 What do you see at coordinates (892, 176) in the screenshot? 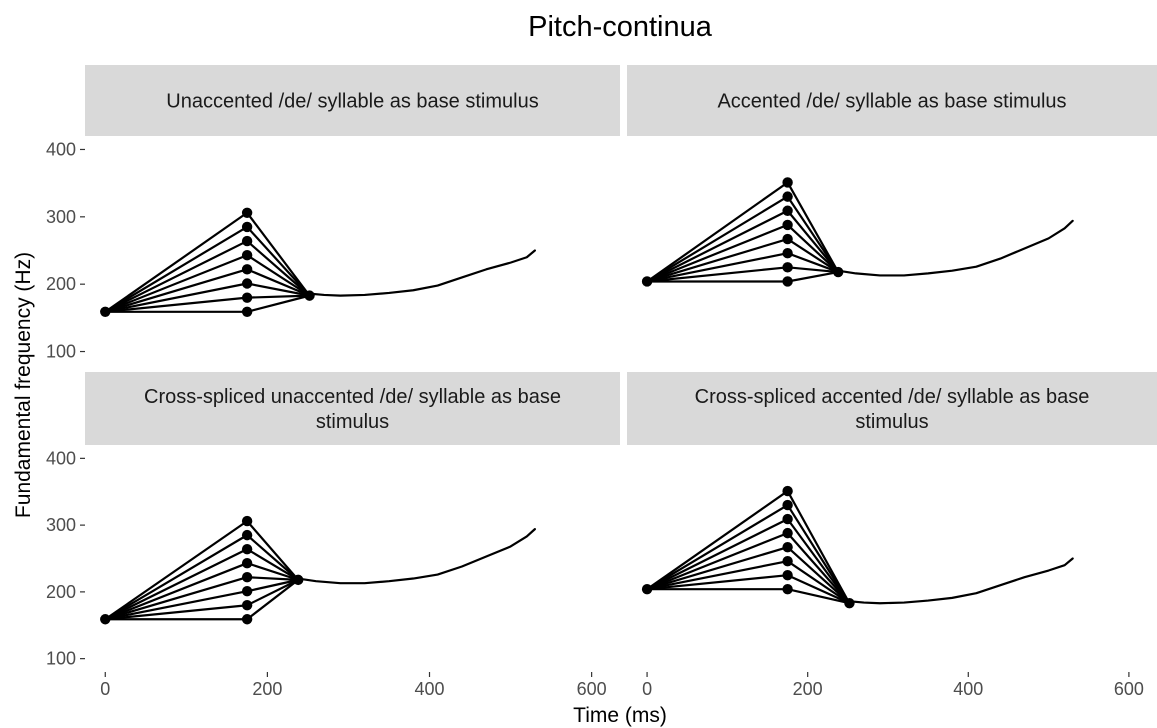
I see `panel-p2: Accented /de/ syllable as base stimulus` at bounding box center [892, 176].